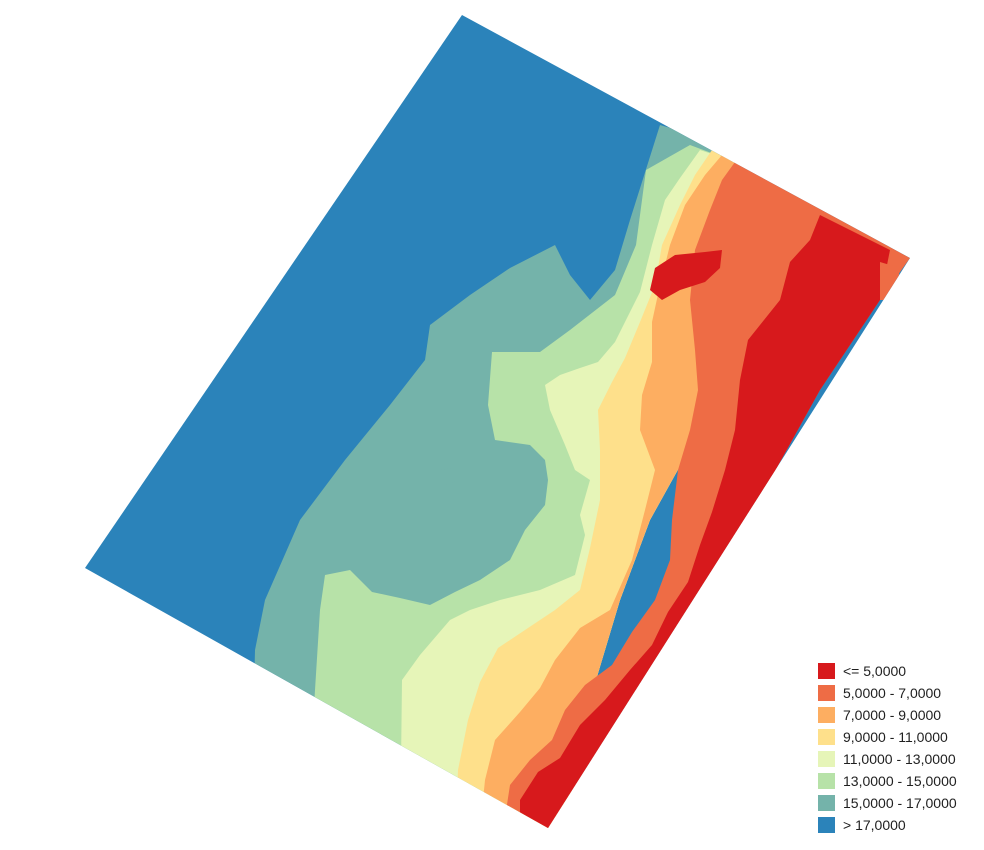 This screenshot has height=850, width=984. I want to click on legend-label-class-7: 15,0000 - 17,0000, so click(900, 803).